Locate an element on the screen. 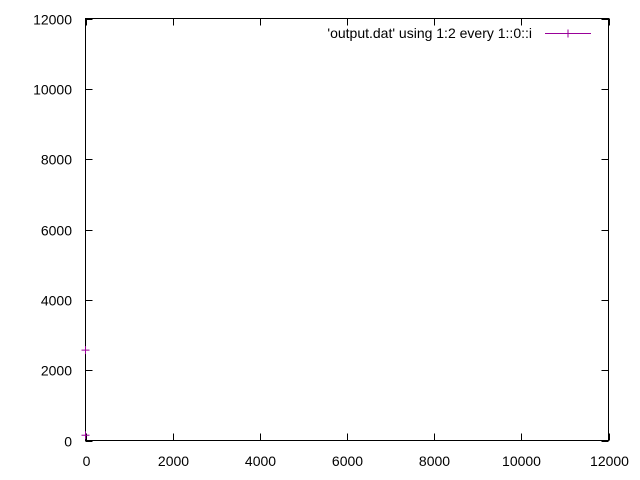 The image size is (640, 480). y-tick-label: 12000 is located at coordinates (52, 20).